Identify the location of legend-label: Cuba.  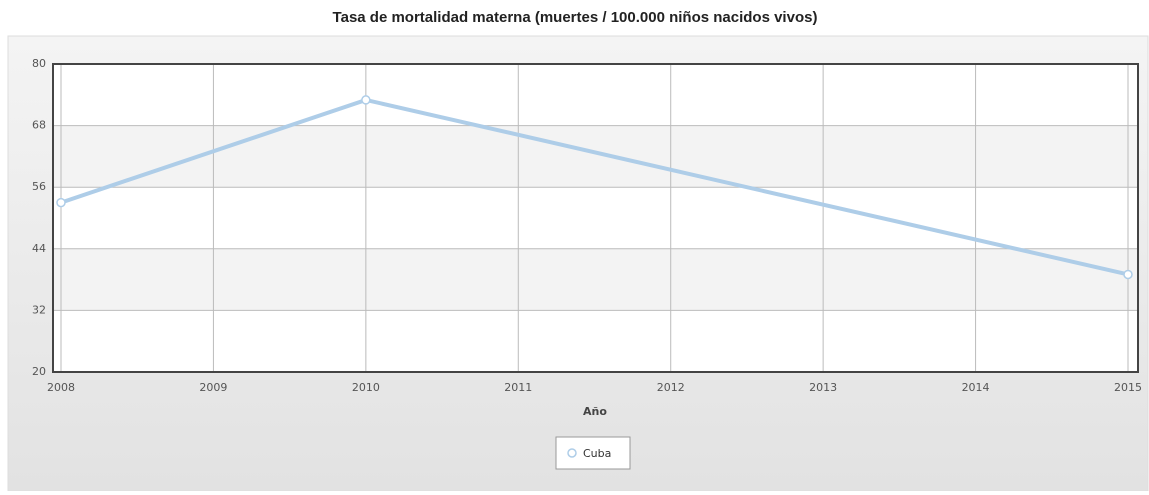
(597, 453).